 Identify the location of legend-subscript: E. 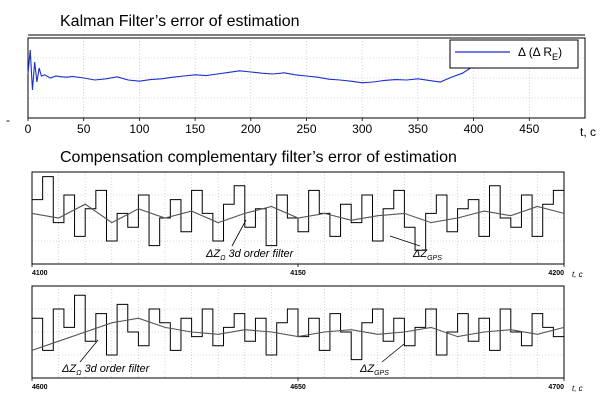
(555, 57).